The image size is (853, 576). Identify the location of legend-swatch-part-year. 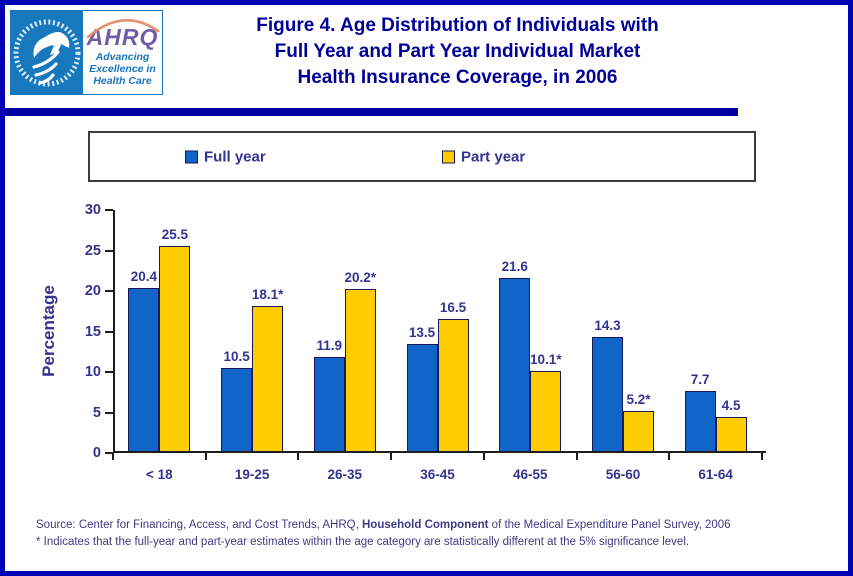
(448, 156).